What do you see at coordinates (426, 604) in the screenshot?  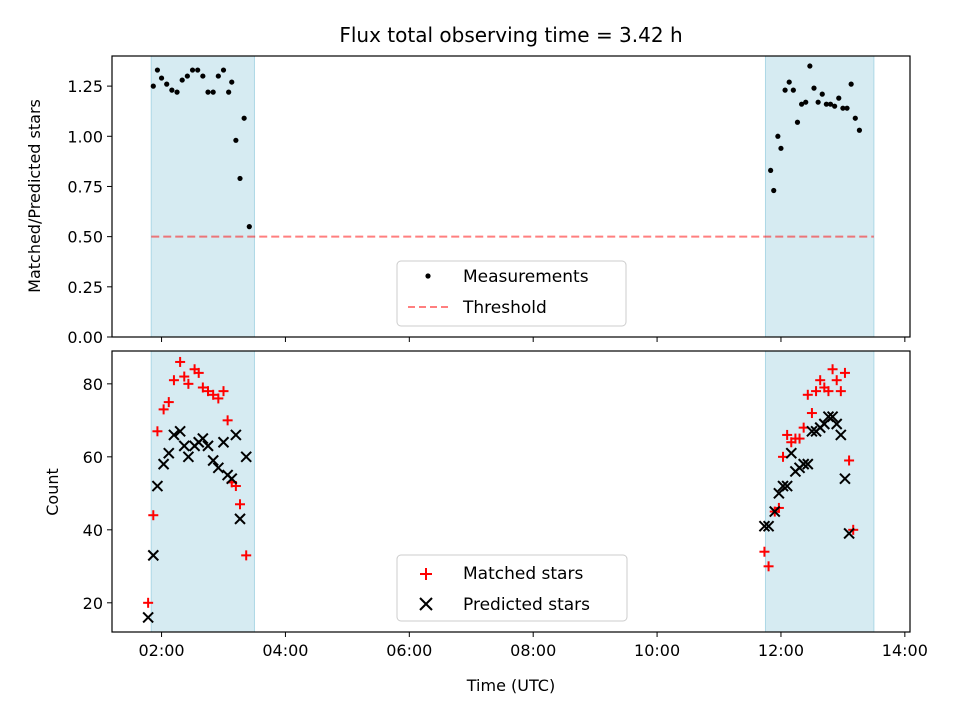 I see `legend-predicted-marker` at bounding box center [426, 604].